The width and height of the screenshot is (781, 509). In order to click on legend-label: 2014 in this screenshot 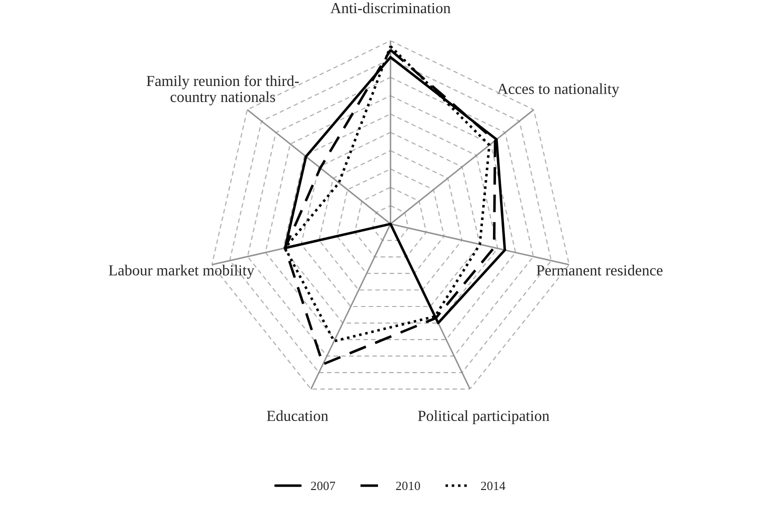, I will do `click(493, 486)`.